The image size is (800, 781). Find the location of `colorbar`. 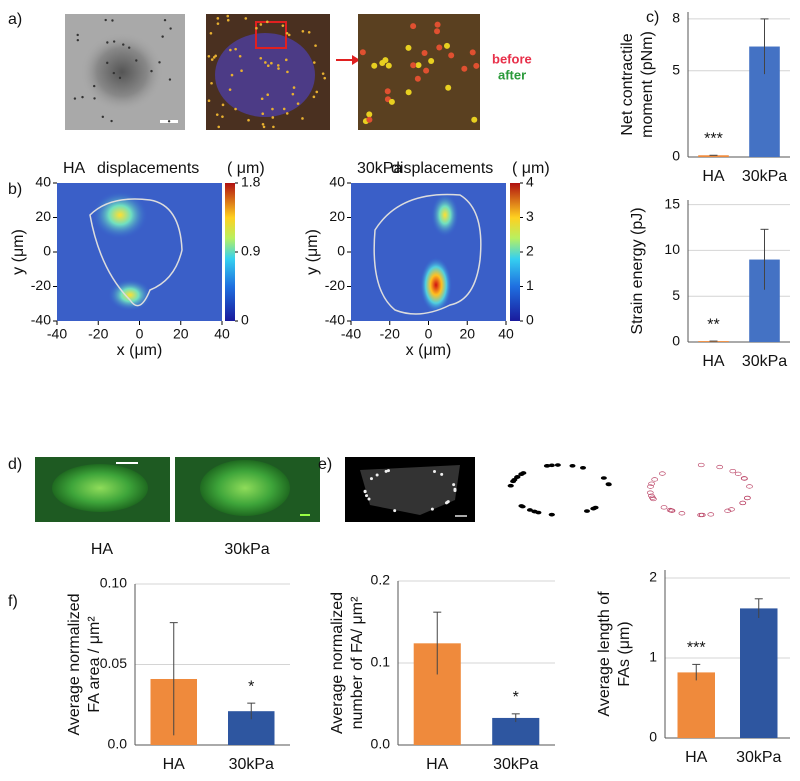

colorbar is located at coordinates (230, 252).